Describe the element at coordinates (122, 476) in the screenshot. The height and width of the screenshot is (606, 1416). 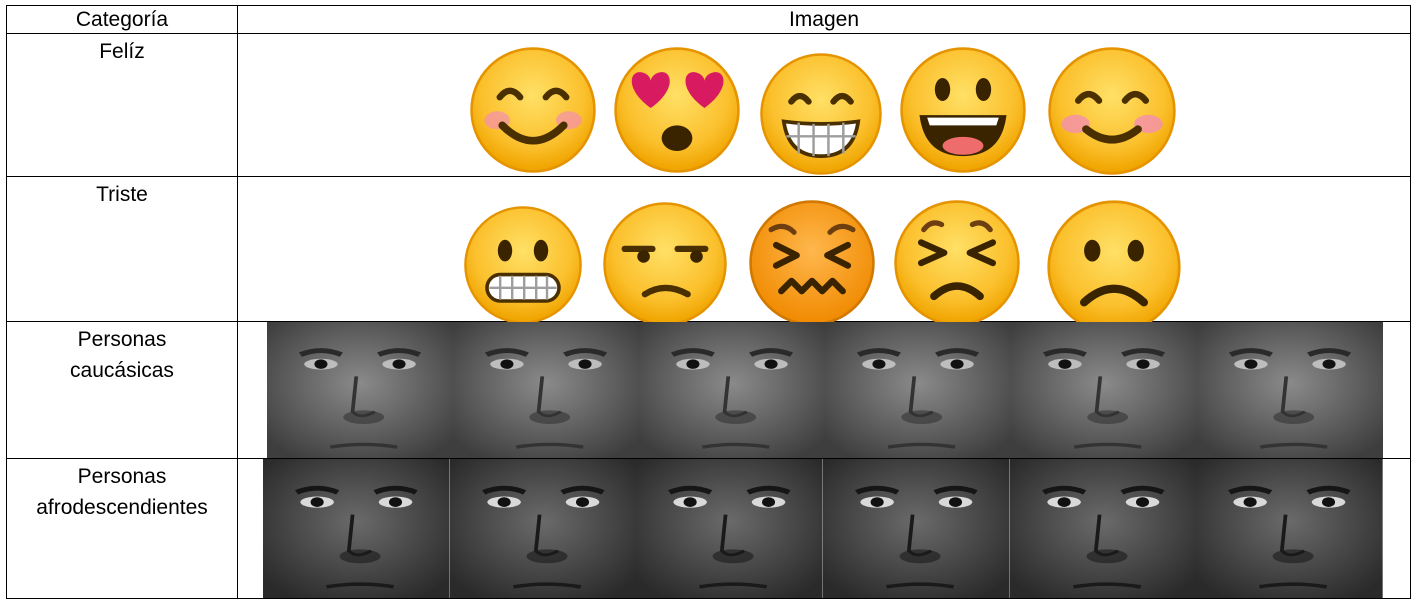
I see `category-label-afro-line1: Personas` at that location.